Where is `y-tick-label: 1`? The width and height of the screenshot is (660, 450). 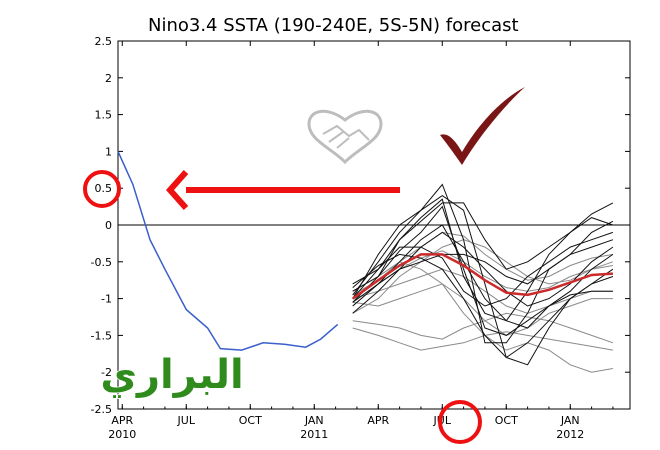
y-tick-label: 1 is located at coordinates (108, 151).